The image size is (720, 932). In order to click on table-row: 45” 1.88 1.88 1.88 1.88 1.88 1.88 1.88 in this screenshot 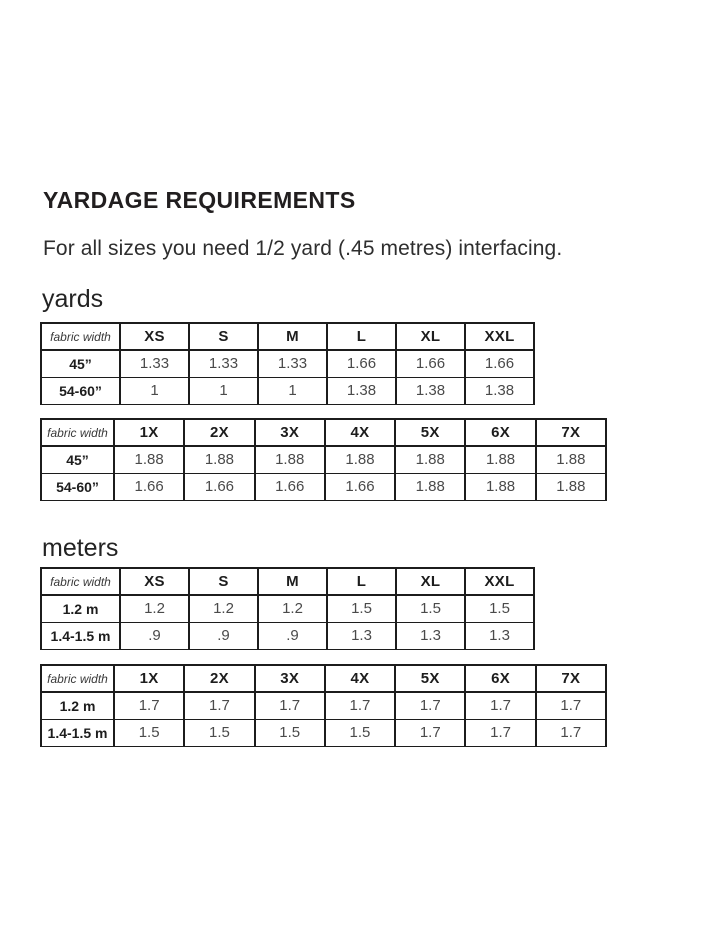, I will do `click(324, 459)`.